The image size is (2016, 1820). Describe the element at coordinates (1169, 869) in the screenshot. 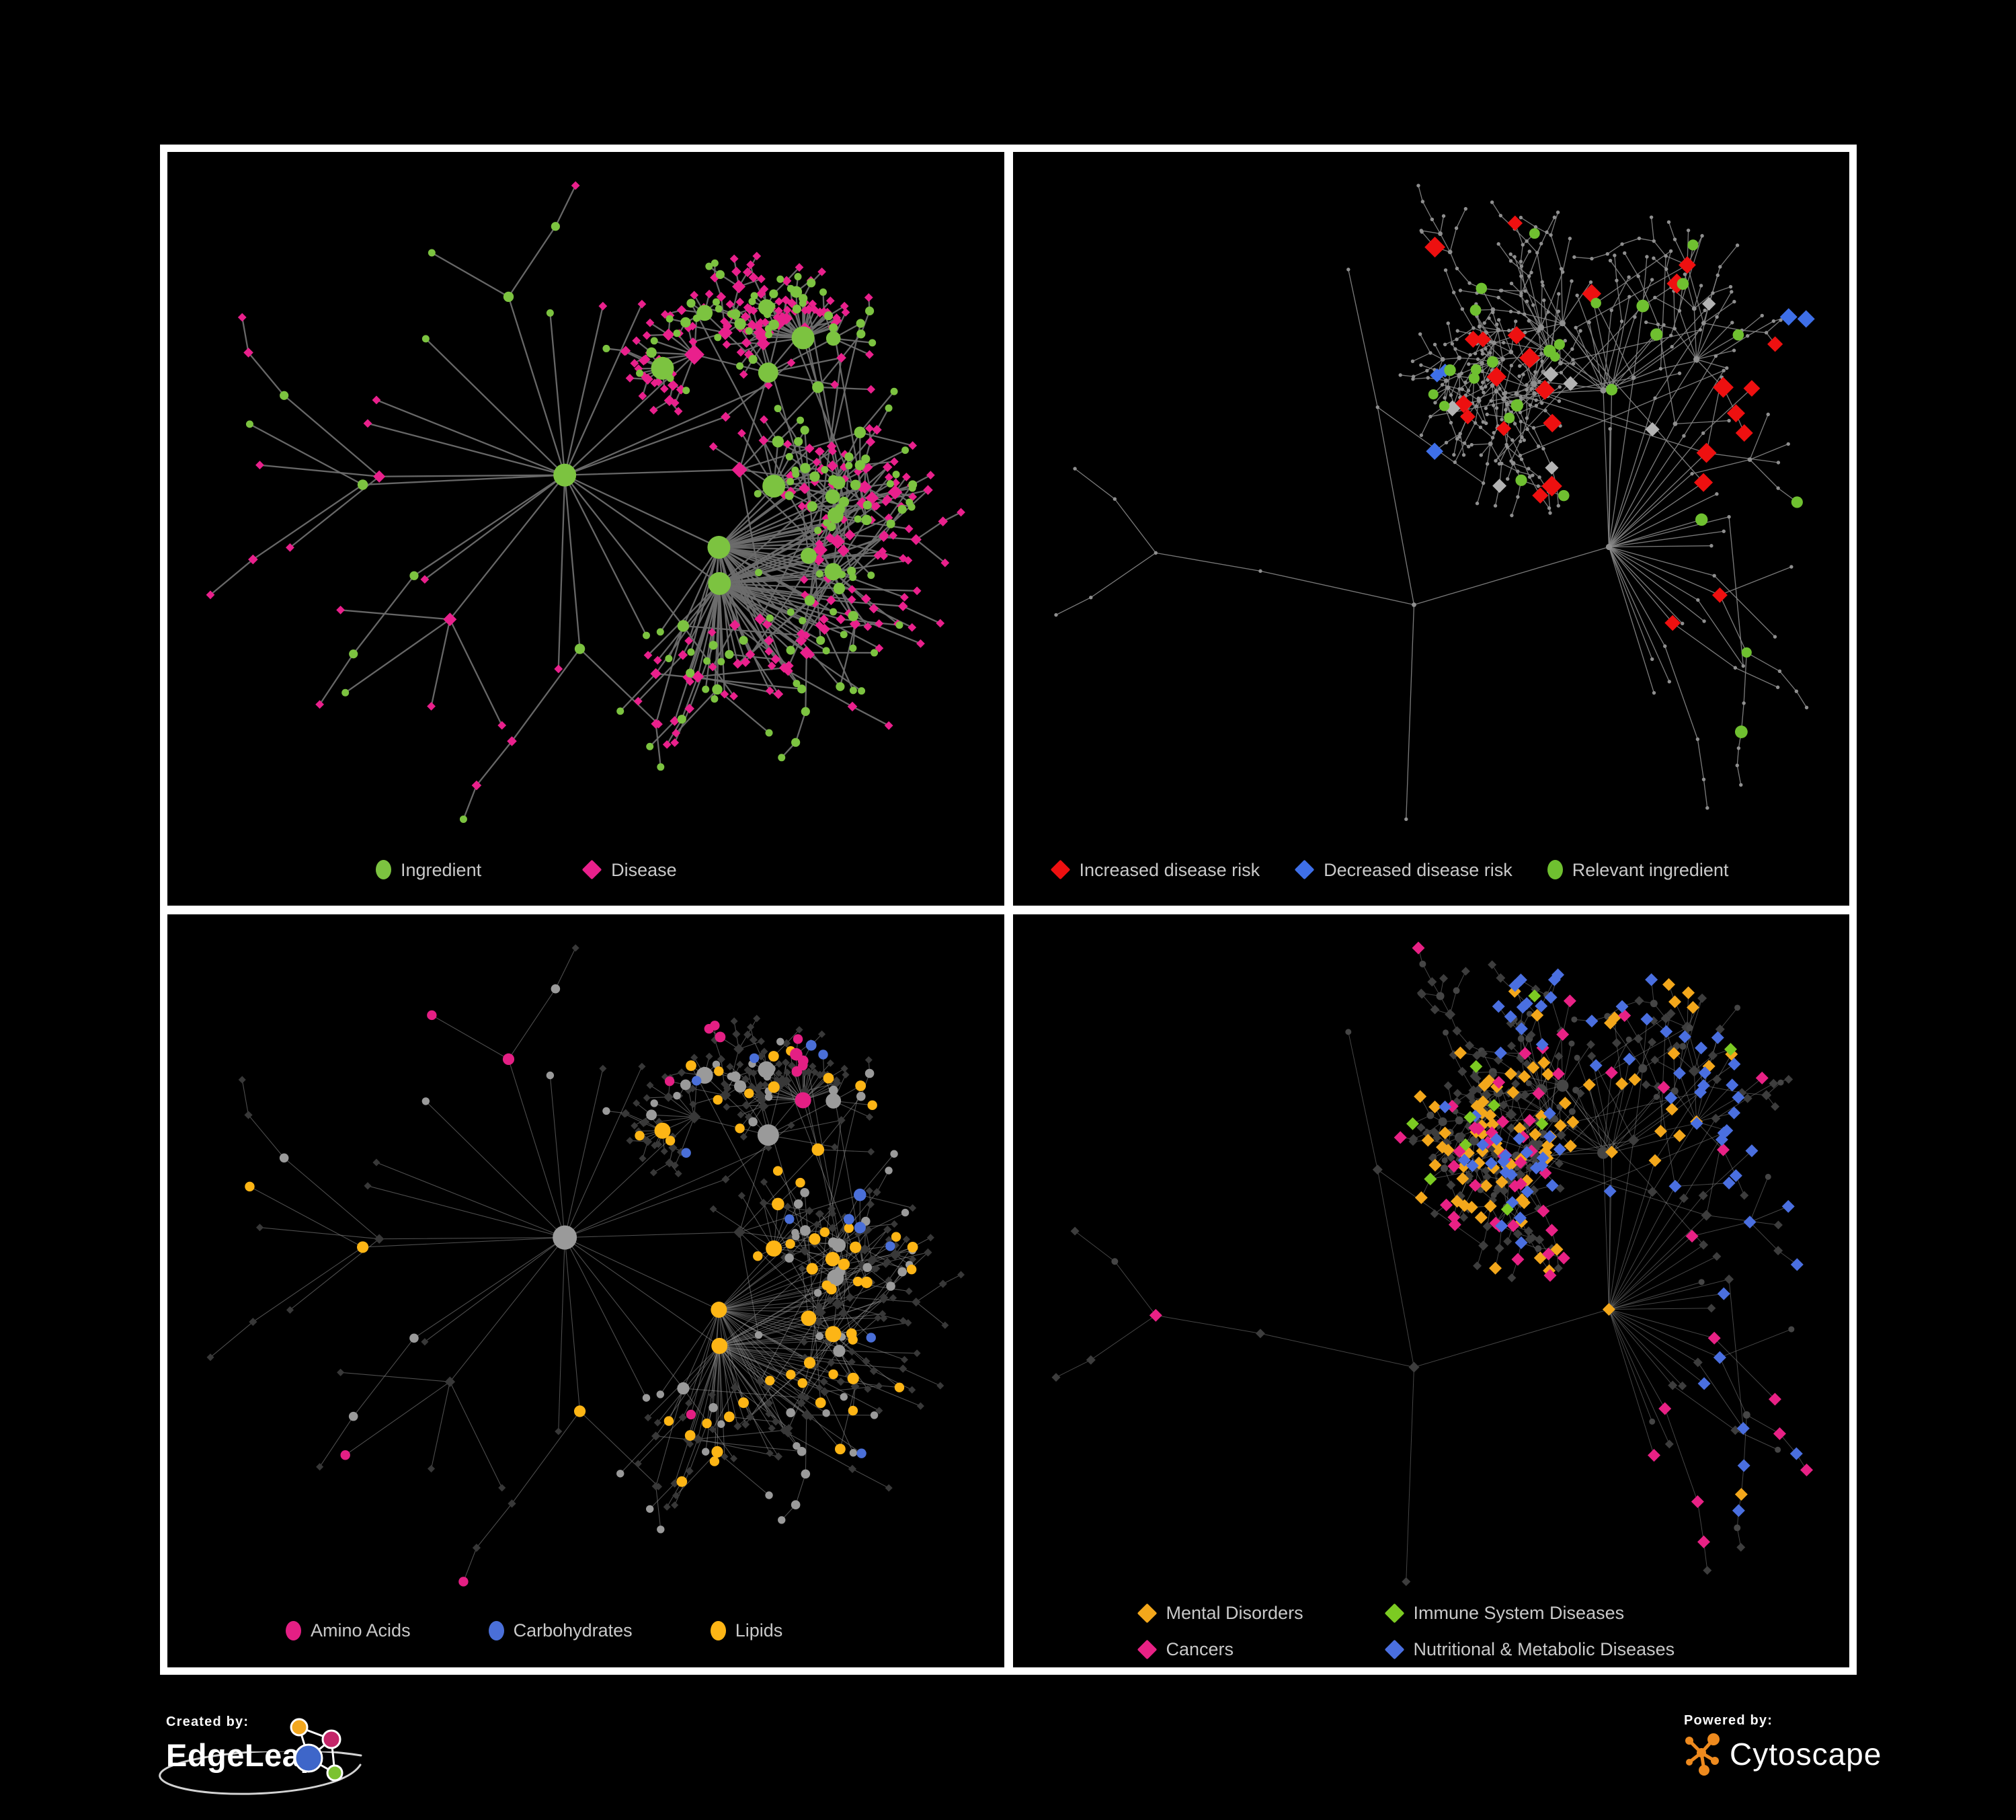

I see `legend-label: Increased disease risk` at that location.